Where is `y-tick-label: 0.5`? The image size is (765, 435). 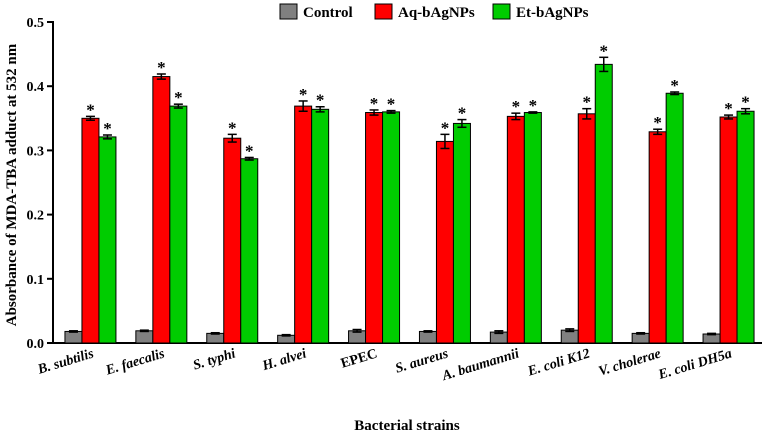 y-tick-label: 0.5 is located at coordinates (36, 23).